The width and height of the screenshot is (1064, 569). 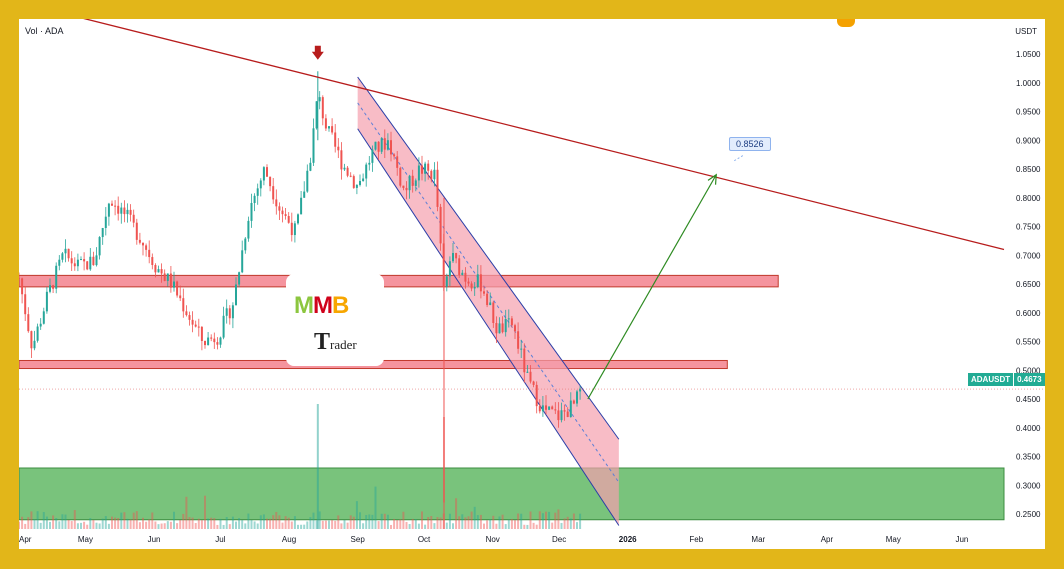 I want to click on axis-currency-label: USDT, so click(x=1026, y=31).